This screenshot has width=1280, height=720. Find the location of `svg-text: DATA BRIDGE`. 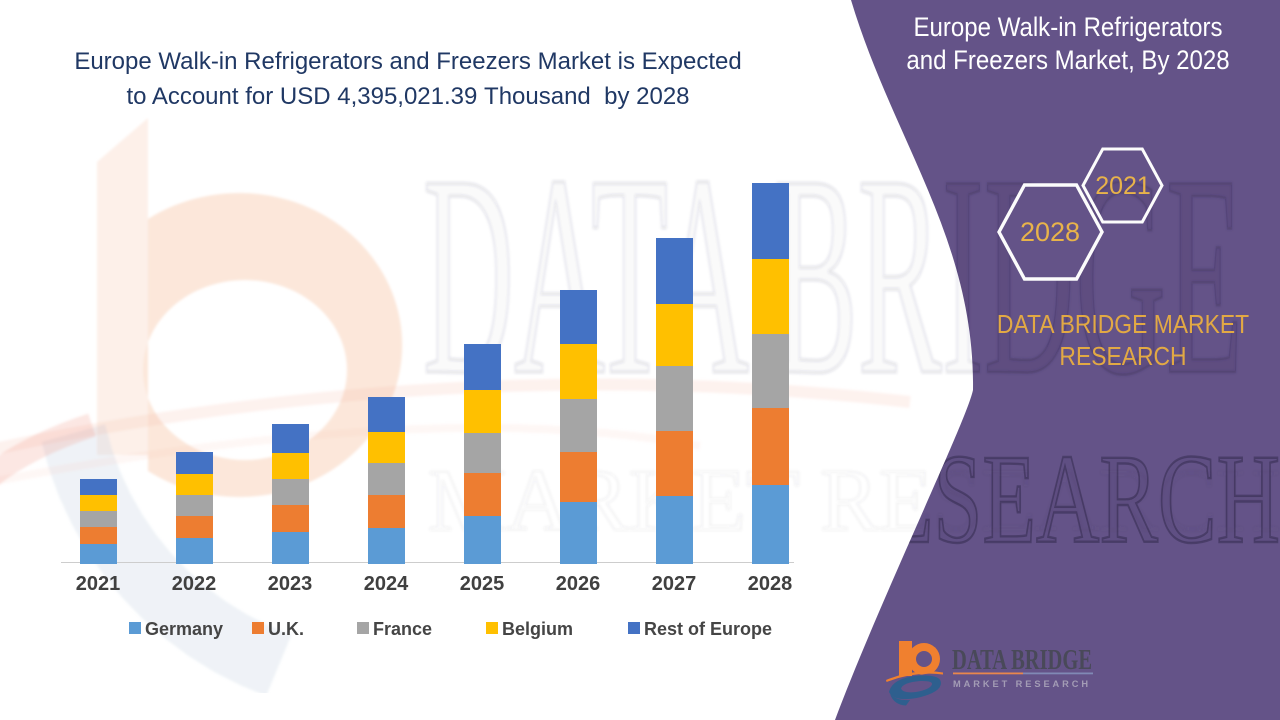

svg-text: DATA BRIDGE is located at coordinates (1022, 660).